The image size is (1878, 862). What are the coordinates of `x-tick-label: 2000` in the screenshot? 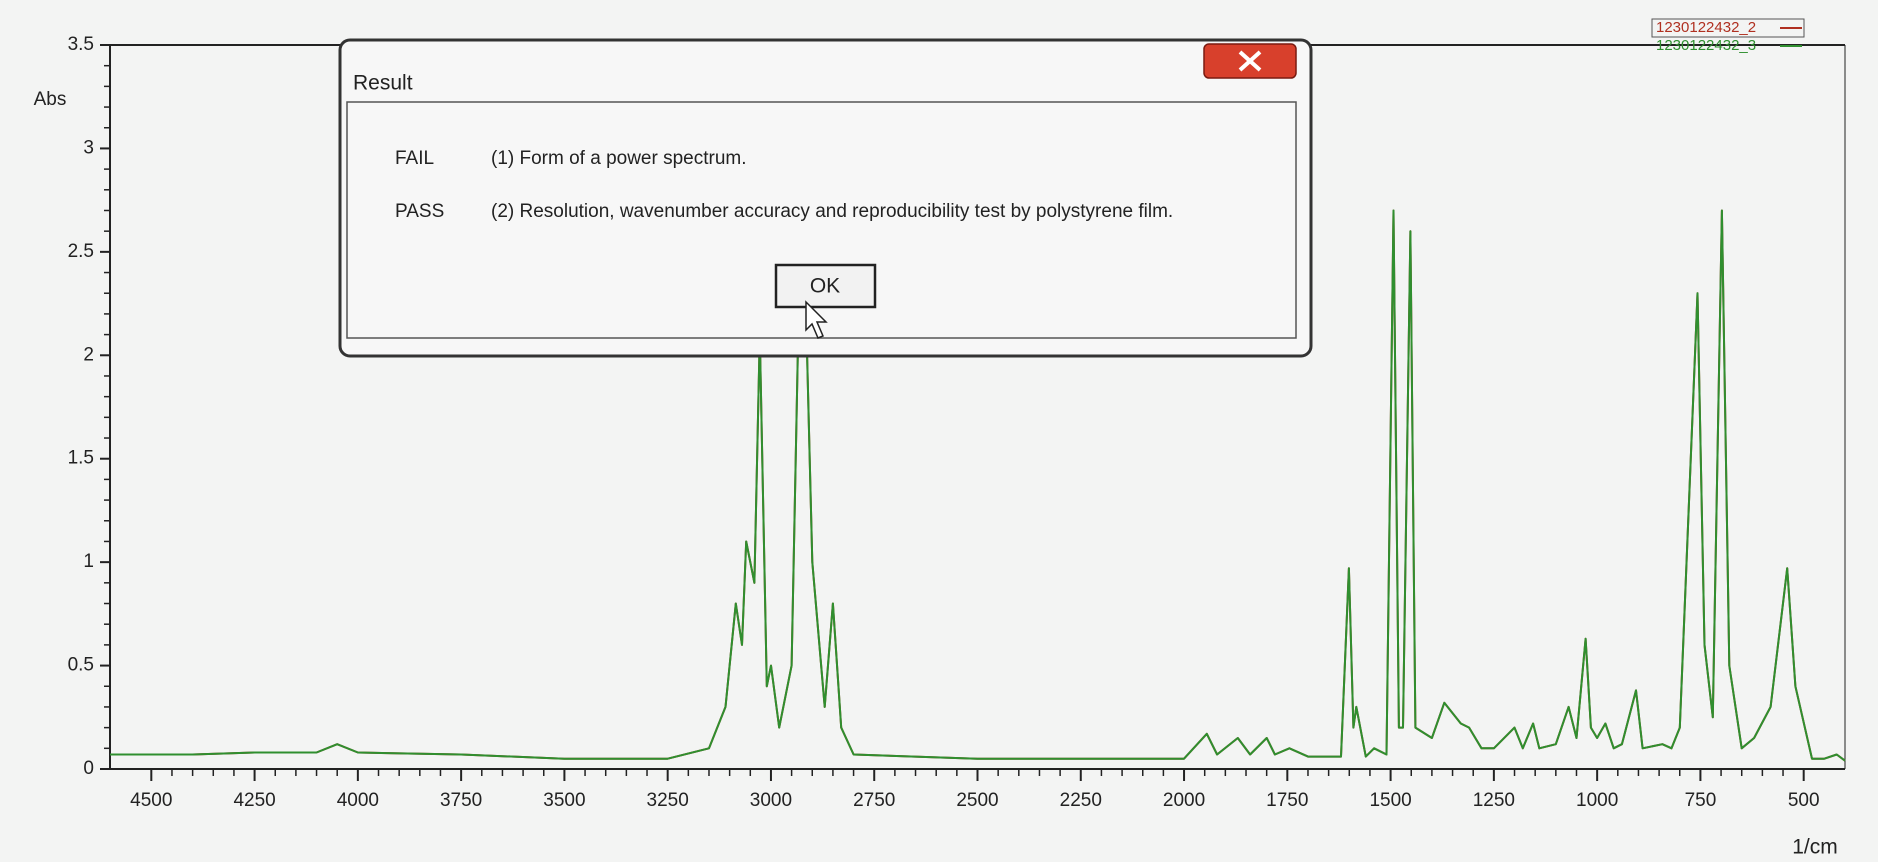 It's located at (1184, 800).